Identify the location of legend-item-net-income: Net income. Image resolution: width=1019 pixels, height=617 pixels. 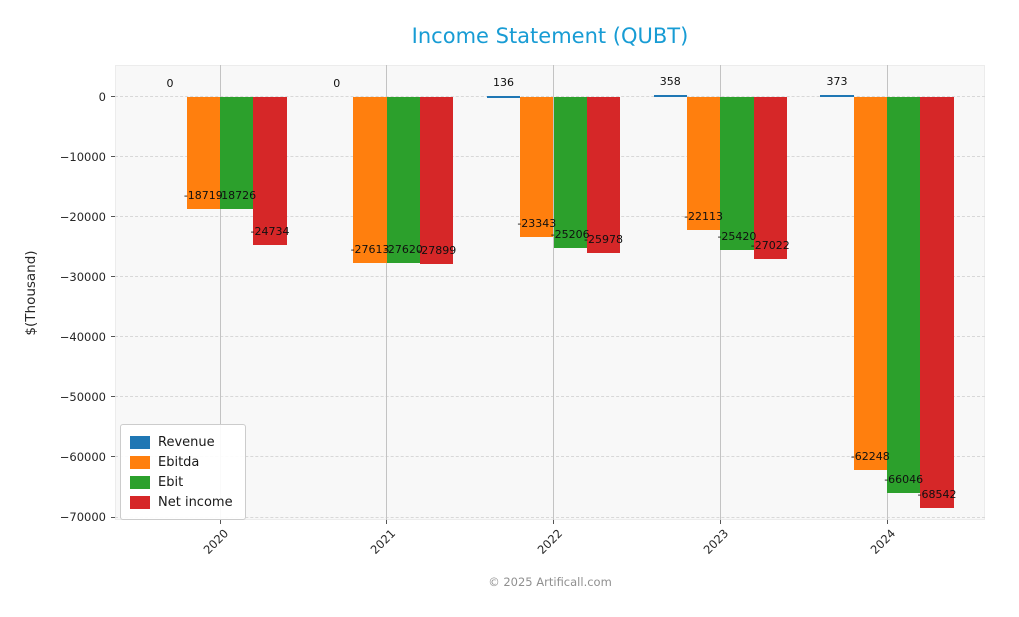
(181, 502).